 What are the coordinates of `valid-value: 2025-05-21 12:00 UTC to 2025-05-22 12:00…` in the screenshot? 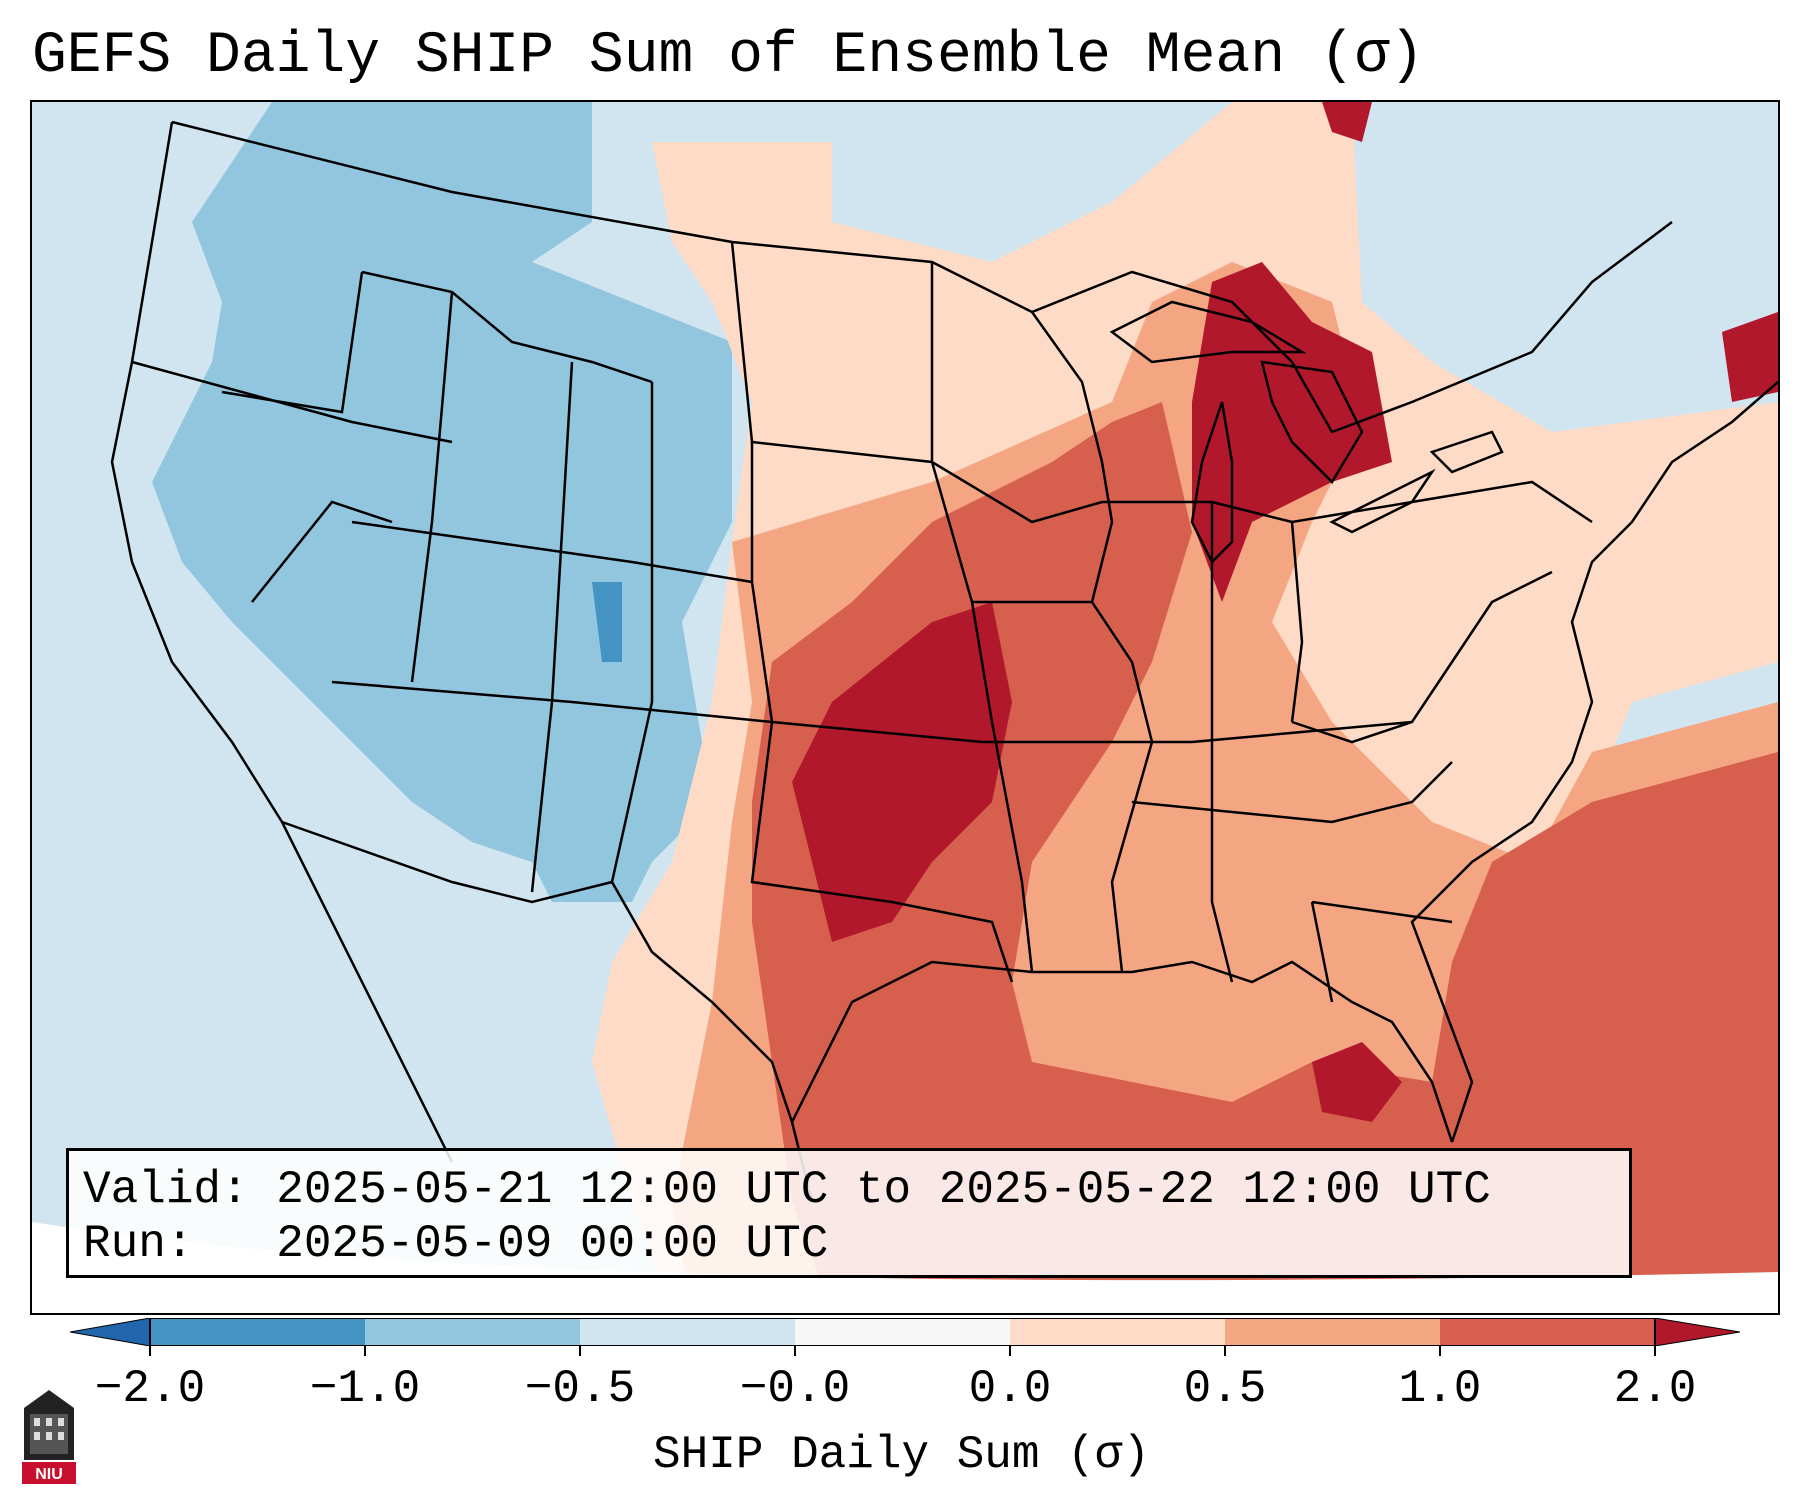 It's located at (883, 1190).